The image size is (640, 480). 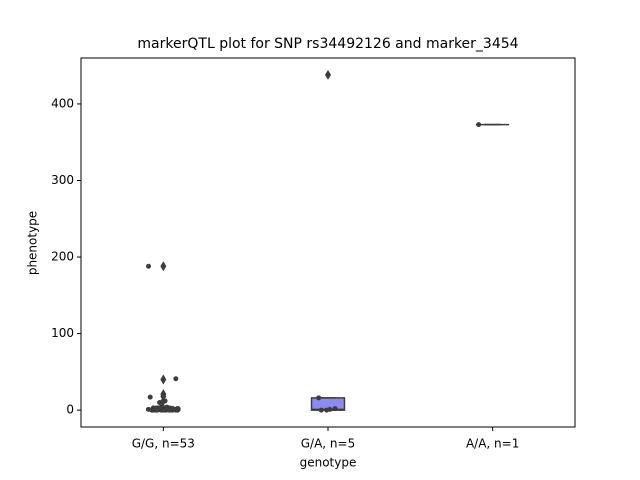 What do you see at coordinates (328, 463) in the screenshot?
I see `x-axis-label: genotype` at bounding box center [328, 463].